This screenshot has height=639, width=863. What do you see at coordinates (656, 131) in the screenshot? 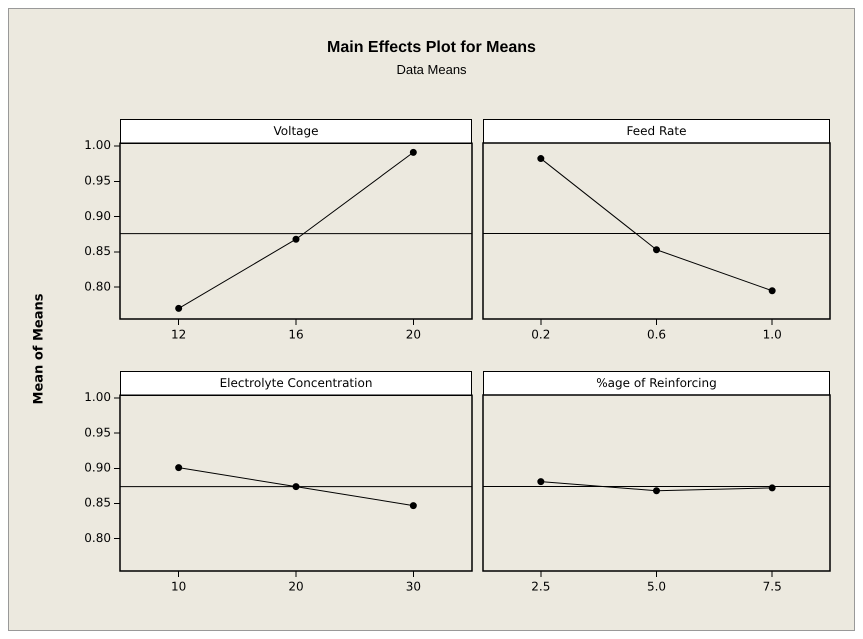
I see `x-axis-title: Feed Rate` at bounding box center [656, 131].